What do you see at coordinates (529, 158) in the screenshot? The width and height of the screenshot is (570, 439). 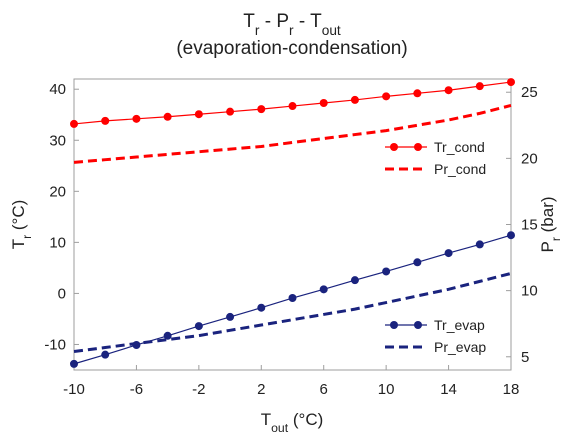 I see `y-right-tick-label: 20` at bounding box center [529, 158].